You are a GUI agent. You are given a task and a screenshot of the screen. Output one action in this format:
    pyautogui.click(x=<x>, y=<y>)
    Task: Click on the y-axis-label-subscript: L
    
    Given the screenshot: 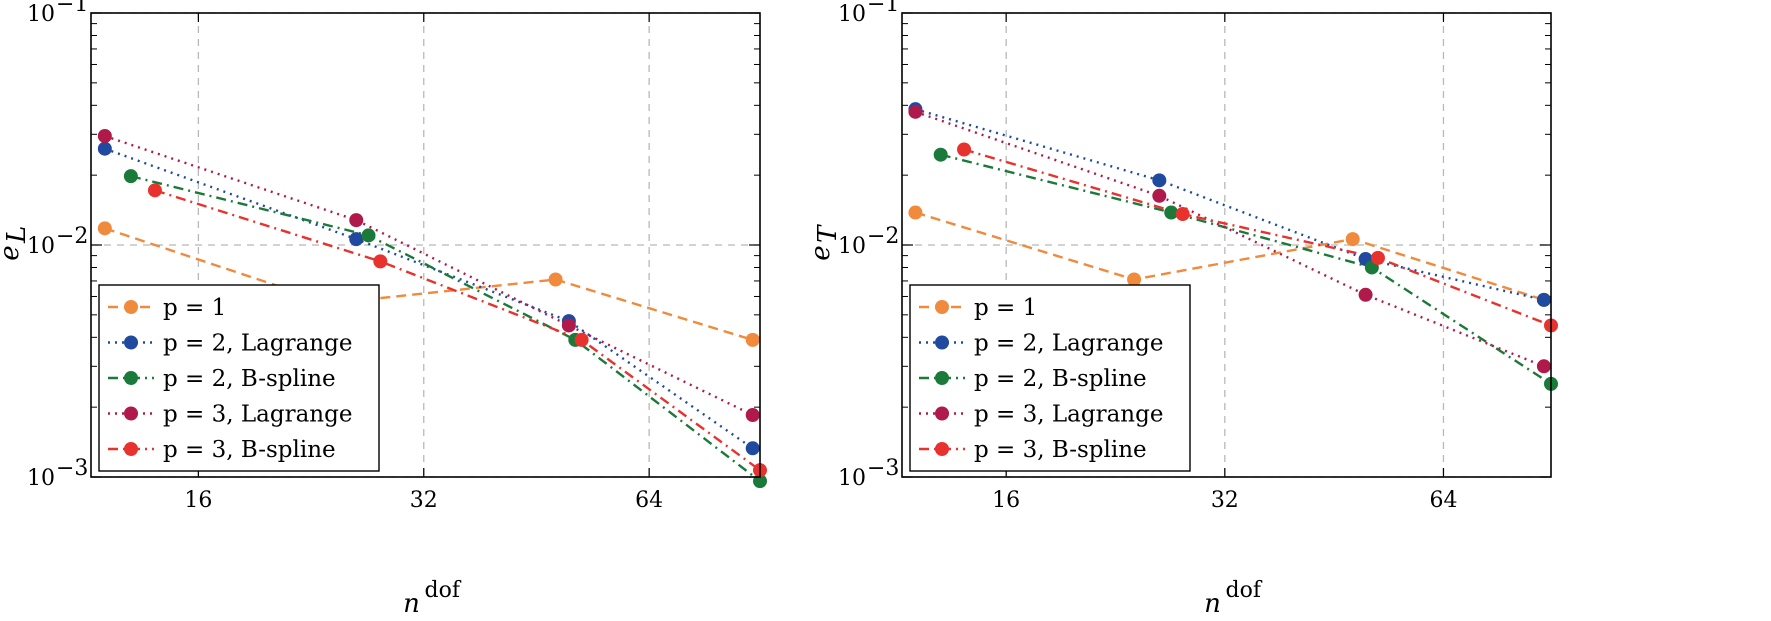 What is the action you would take?
    pyautogui.click(x=17, y=235)
    